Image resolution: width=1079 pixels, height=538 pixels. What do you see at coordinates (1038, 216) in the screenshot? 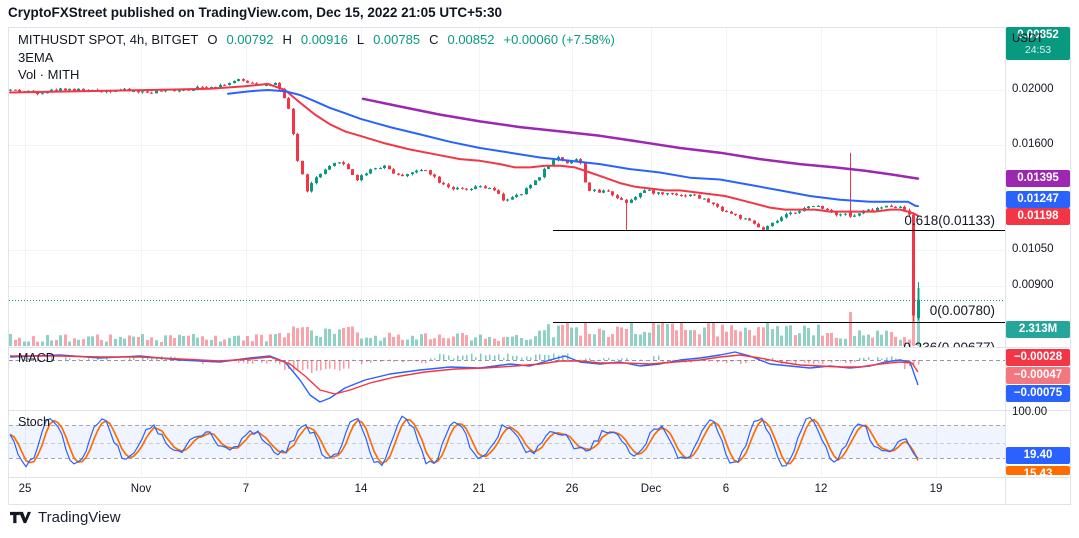
I see `axis-value-badge: 0.01198` at bounding box center [1038, 216].